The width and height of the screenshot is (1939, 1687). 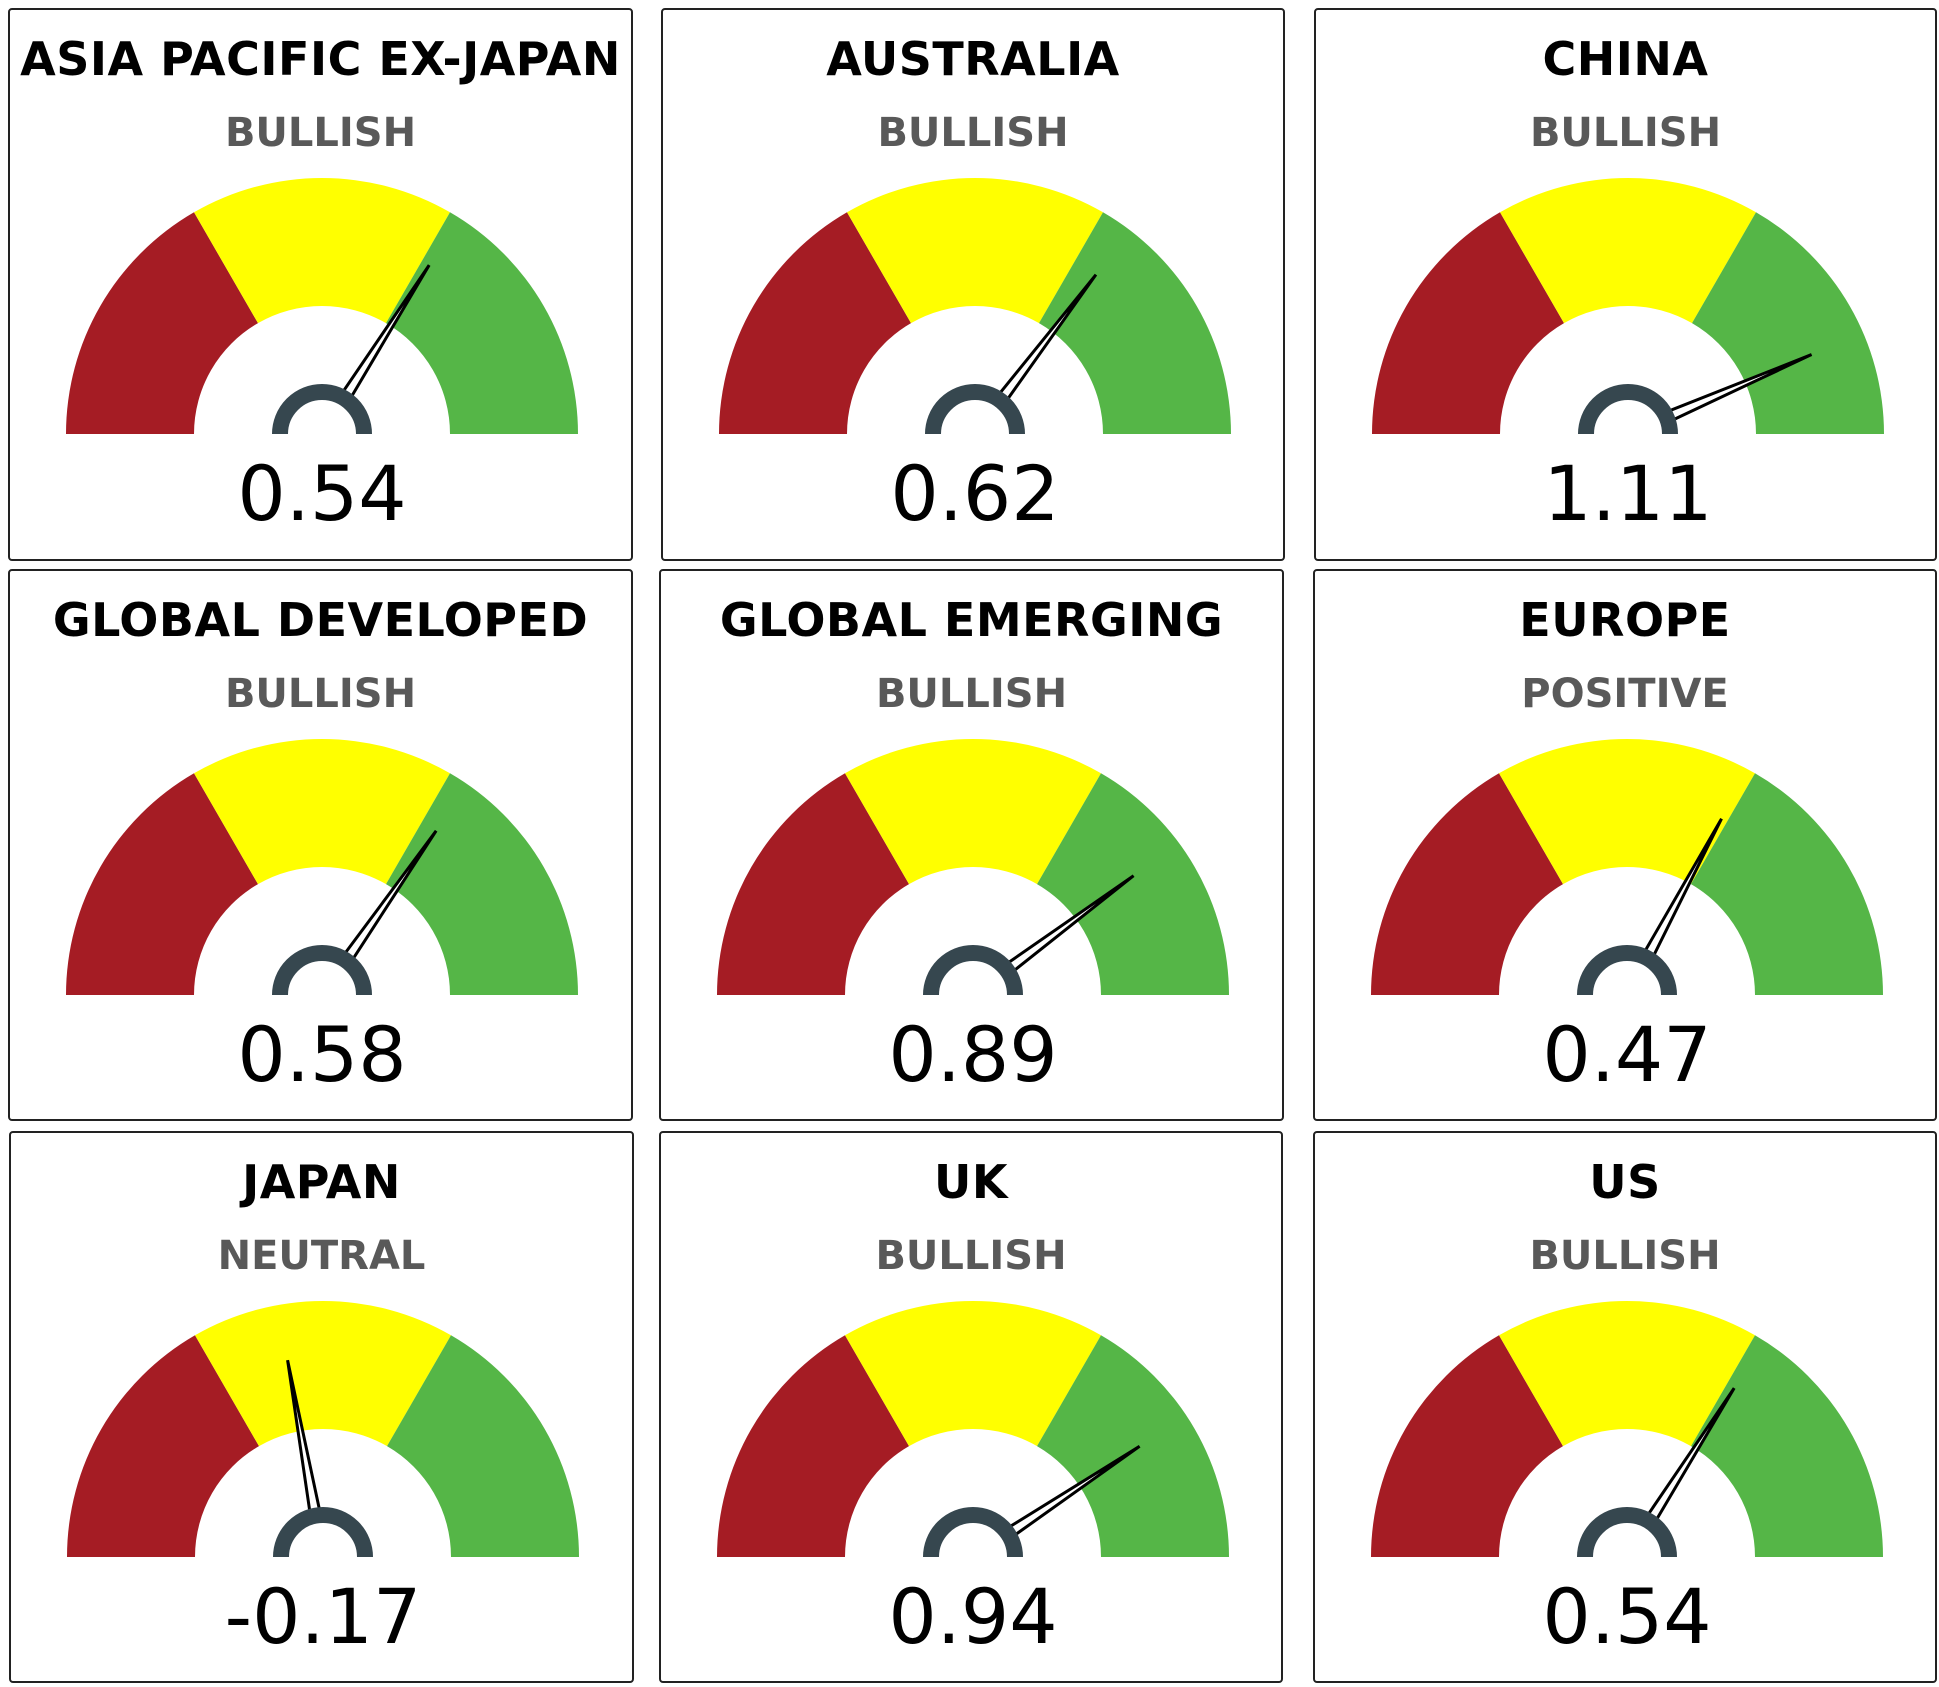 What do you see at coordinates (323, 1481) in the screenshot?
I see `gauge-chart: -0.17` at bounding box center [323, 1481].